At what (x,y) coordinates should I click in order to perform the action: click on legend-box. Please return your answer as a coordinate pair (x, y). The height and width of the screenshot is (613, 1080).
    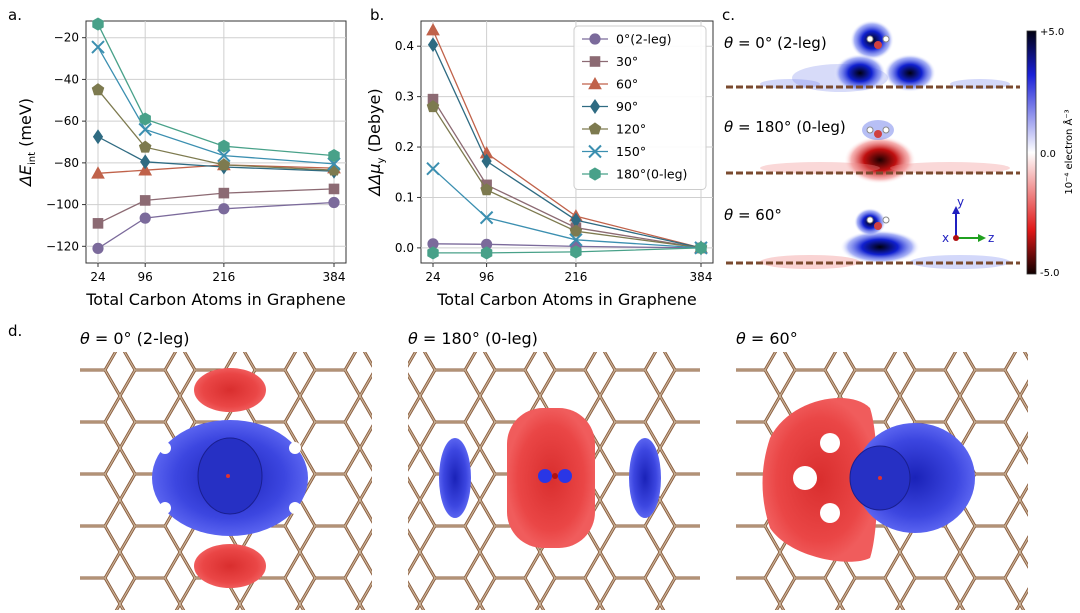
    Looking at the image, I should click on (640, 107).